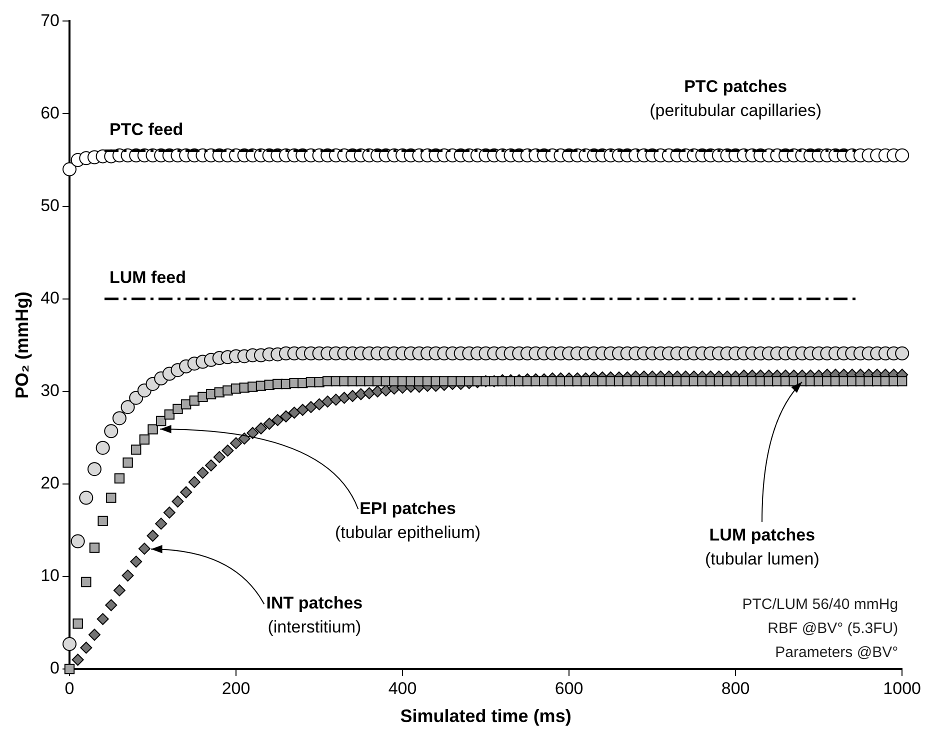  What do you see at coordinates (735, 688) in the screenshot?
I see `x-tick-label: 800` at bounding box center [735, 688].